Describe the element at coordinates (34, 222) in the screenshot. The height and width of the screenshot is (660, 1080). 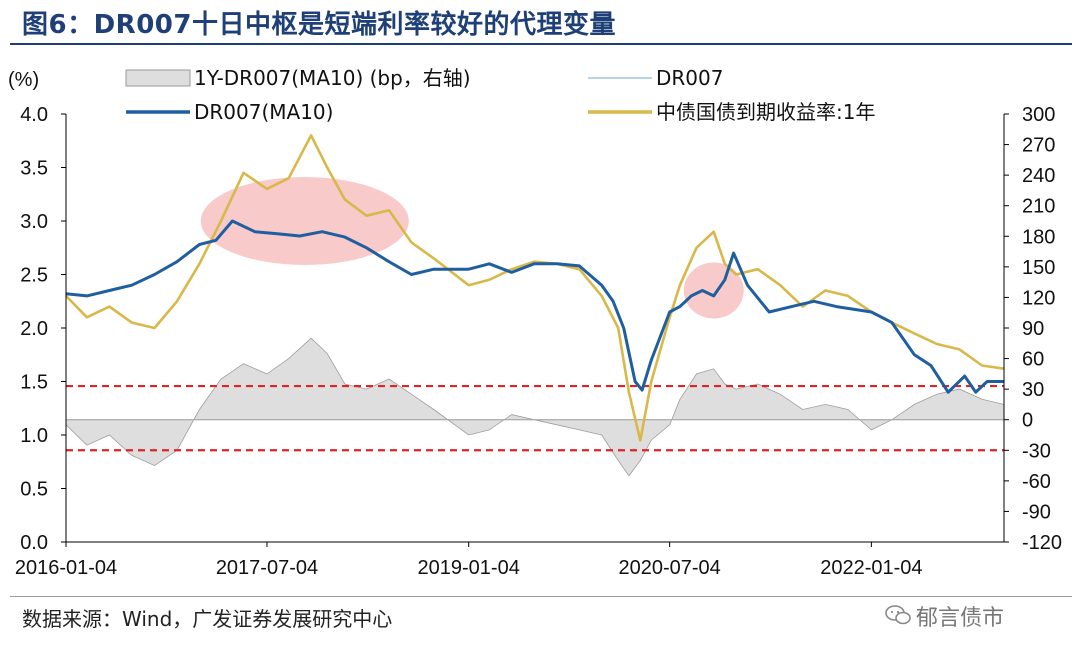
I see `left-tick-label: 3.0` at that location.